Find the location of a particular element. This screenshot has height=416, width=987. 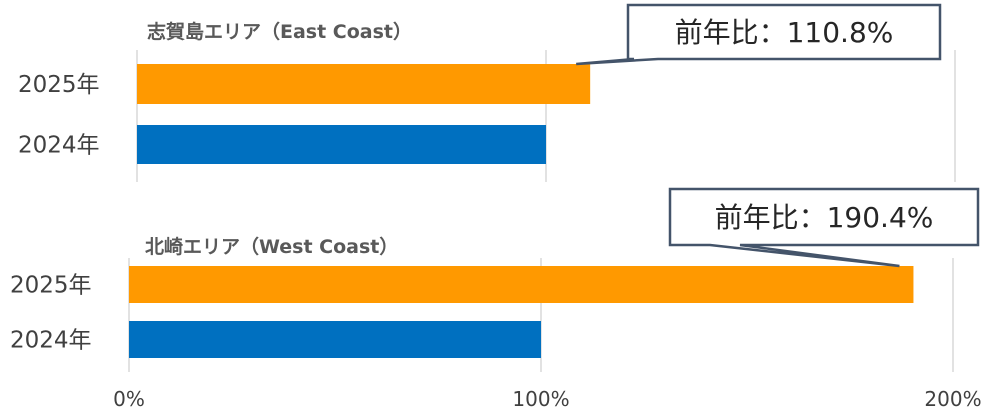

chart-title: 志賀島エリア（East Coast） is located at coordinates (279, 31).